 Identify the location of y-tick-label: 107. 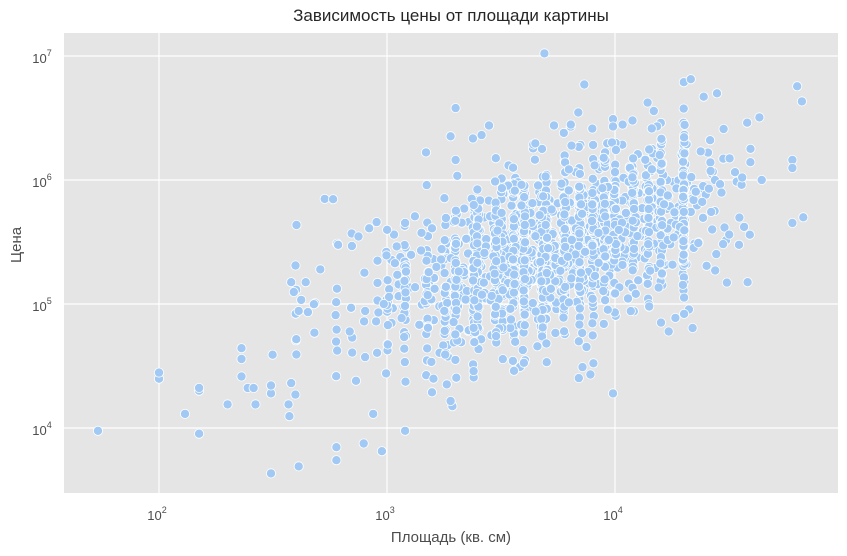
(41, 57).